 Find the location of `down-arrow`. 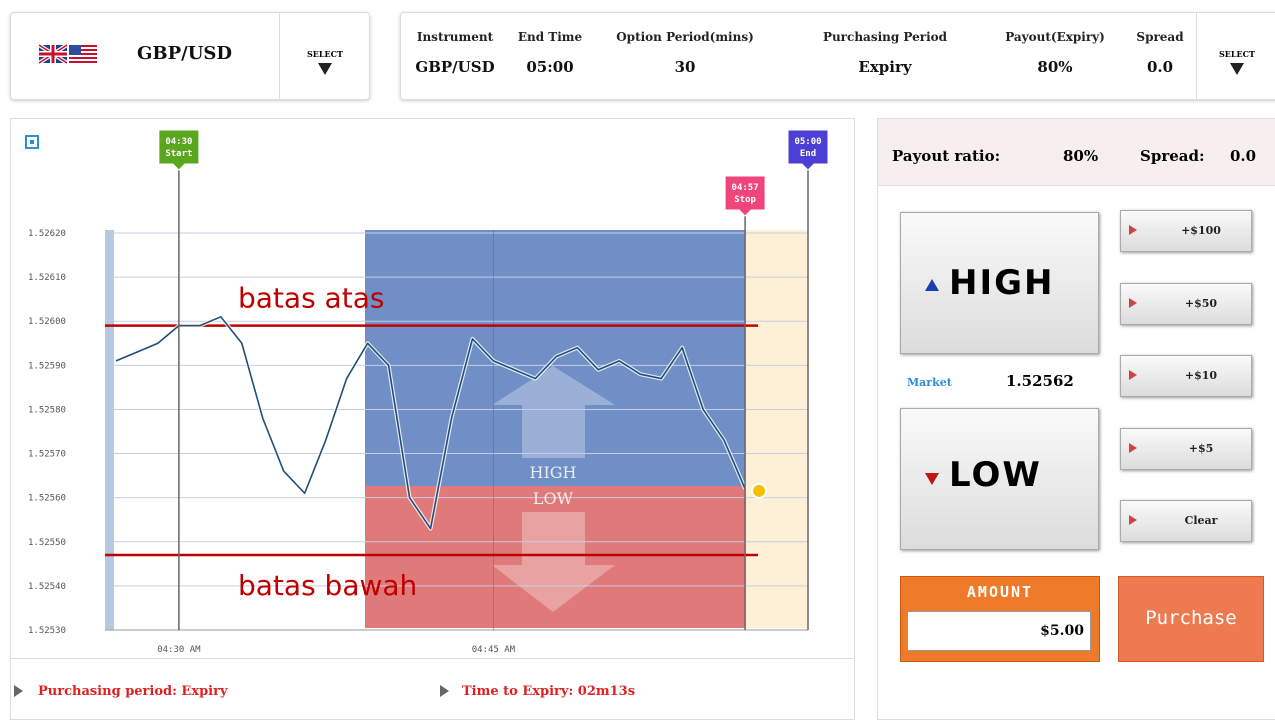

down-arrow is located at coordinates (553, 562).